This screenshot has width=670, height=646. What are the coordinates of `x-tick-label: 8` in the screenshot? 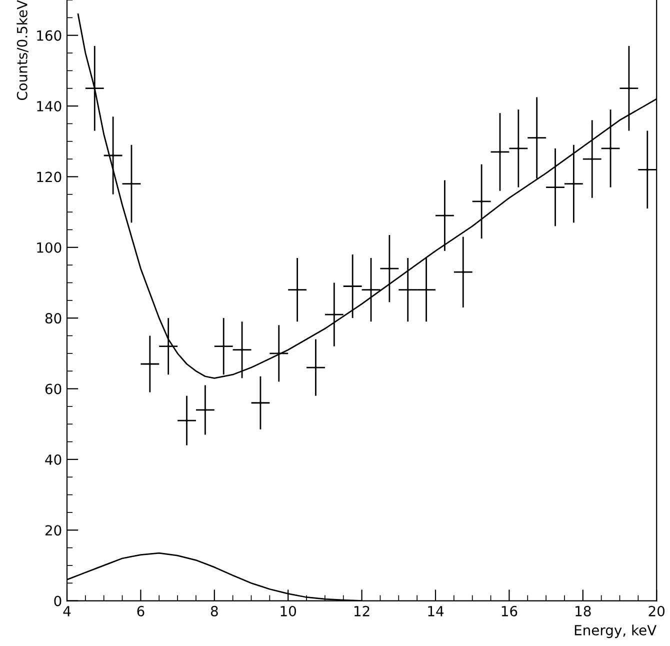 It's located at (214, 611).